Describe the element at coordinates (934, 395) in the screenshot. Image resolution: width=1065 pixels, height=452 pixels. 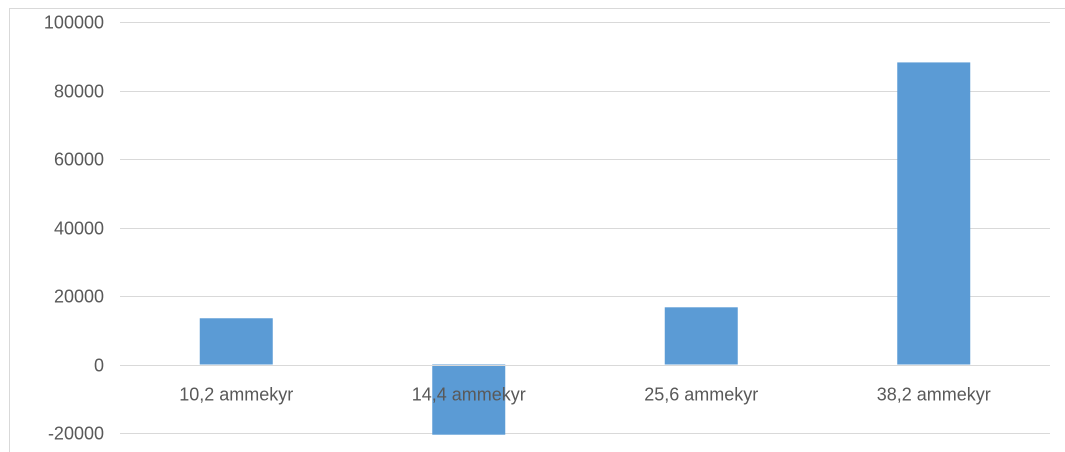
I see `x-tick-label: 38,2 ammekyr` at that location.